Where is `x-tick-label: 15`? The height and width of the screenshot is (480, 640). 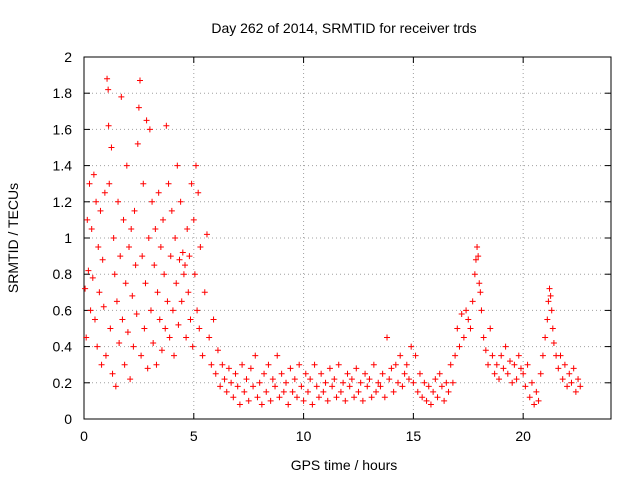
x-tick-label: 15 is located at coordinates (414, 436).